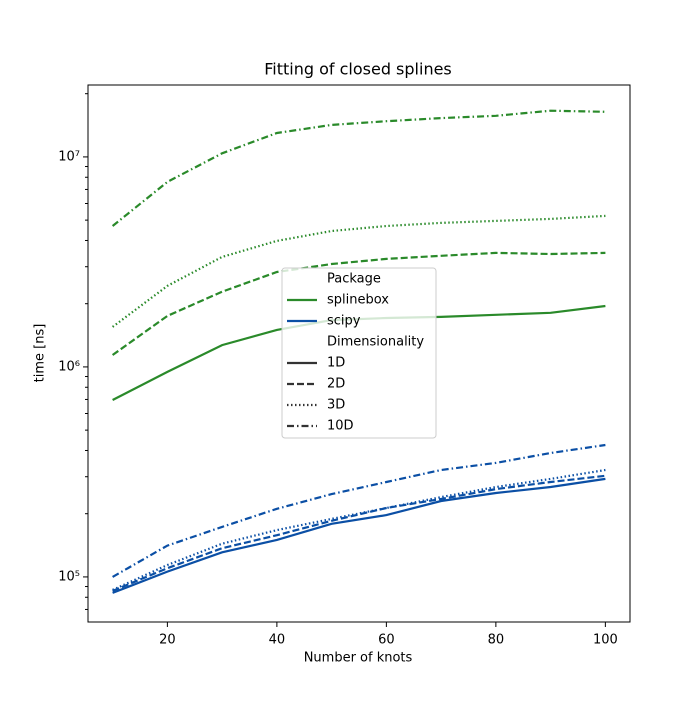 The image size is (700, 704). I want to click on legend-label: 2D, so click(336, 384).